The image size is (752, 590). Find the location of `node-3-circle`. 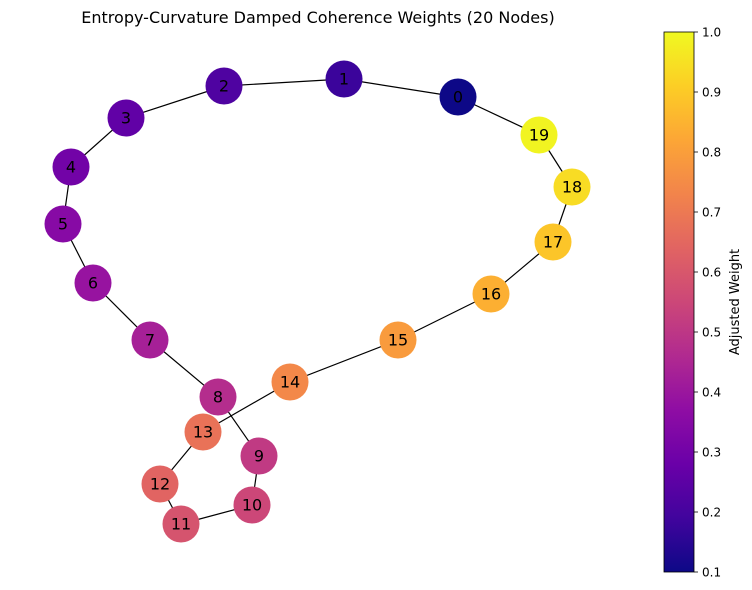

node-3-circle is located at coordinates (126, 118).